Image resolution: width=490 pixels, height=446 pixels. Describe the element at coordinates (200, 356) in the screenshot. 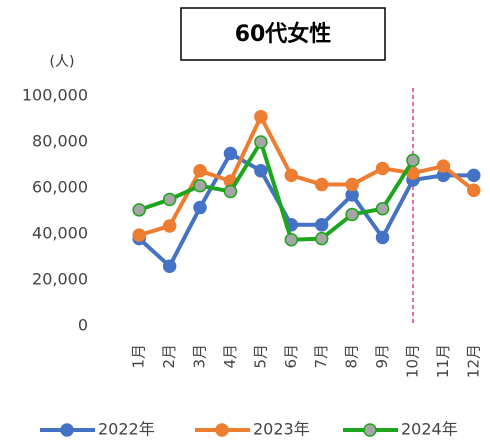

I see `x-tick-label: 3月` at that location.